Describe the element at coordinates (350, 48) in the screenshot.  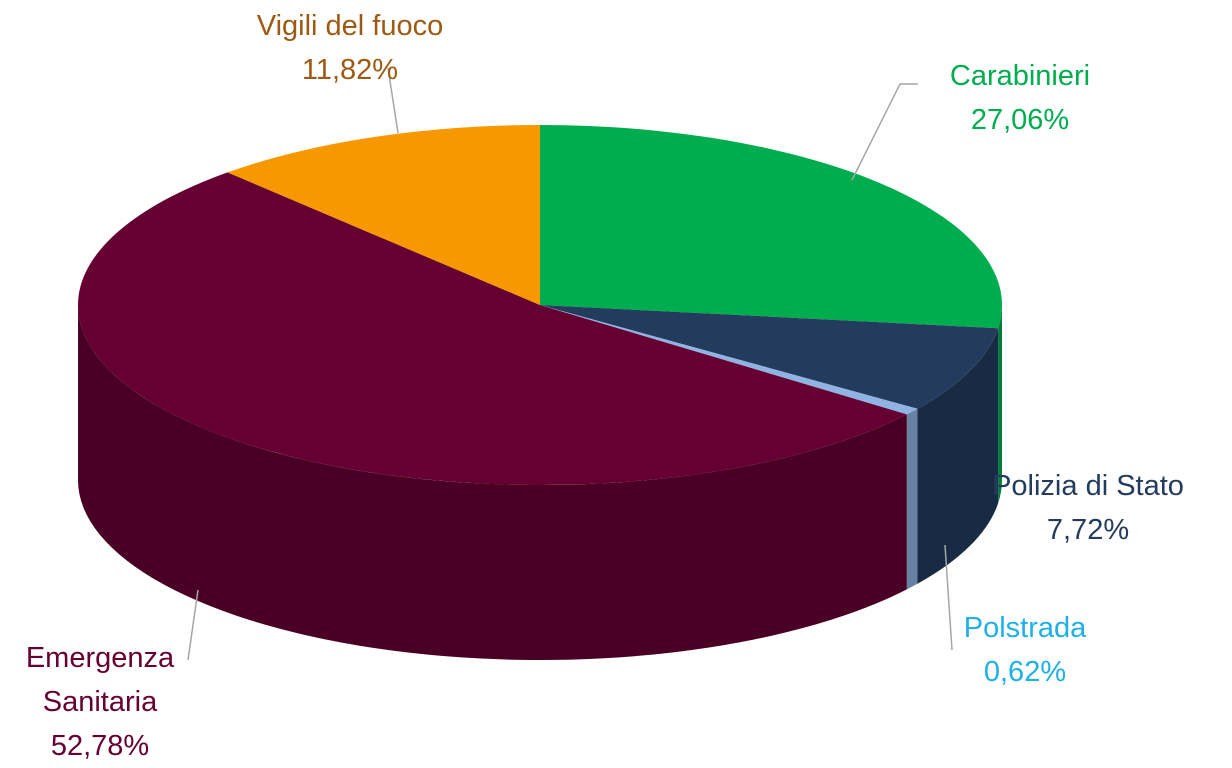
I see `data-label: Vigili del fuoco 11,82%` at that location.